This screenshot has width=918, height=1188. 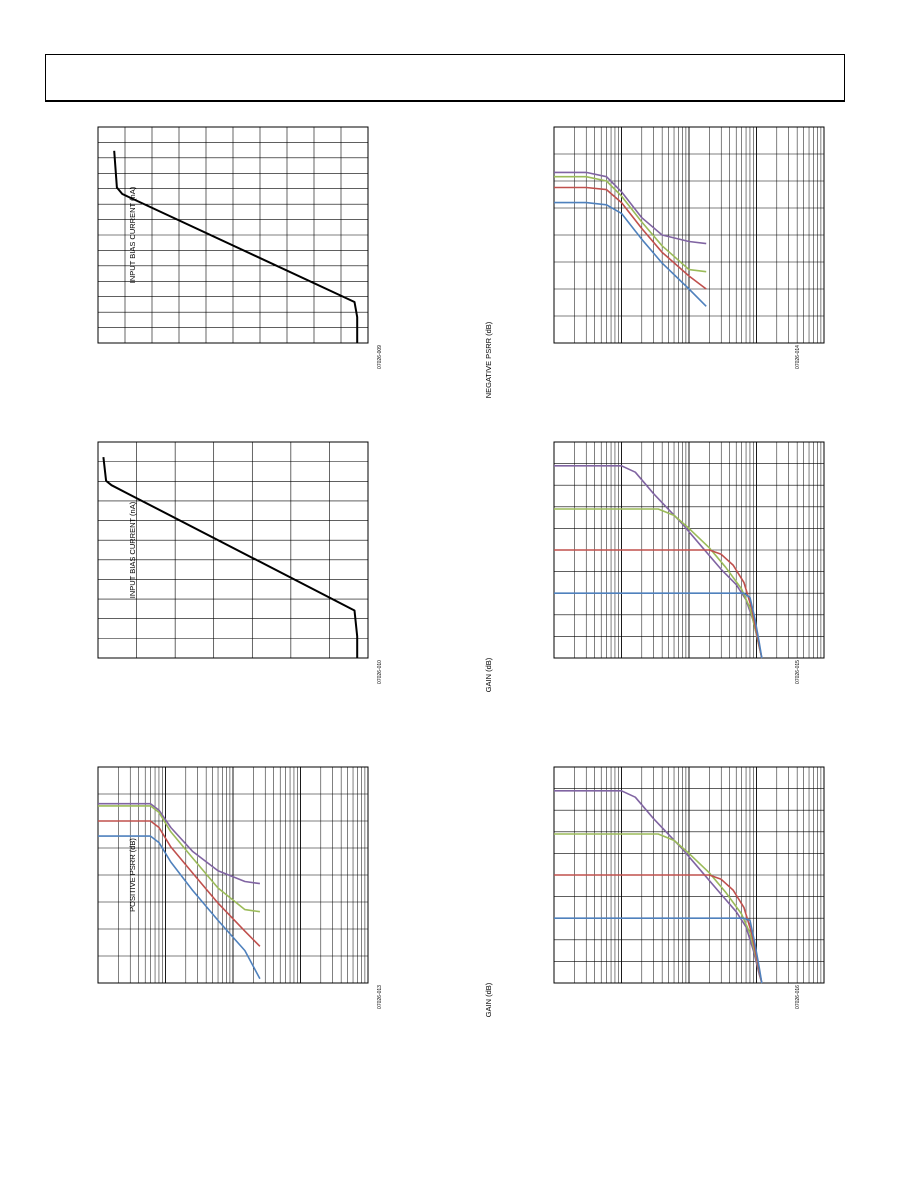 I want to click on chart-gain-2: GAIN (dB) 07026-016, so click(x=651, y=891).